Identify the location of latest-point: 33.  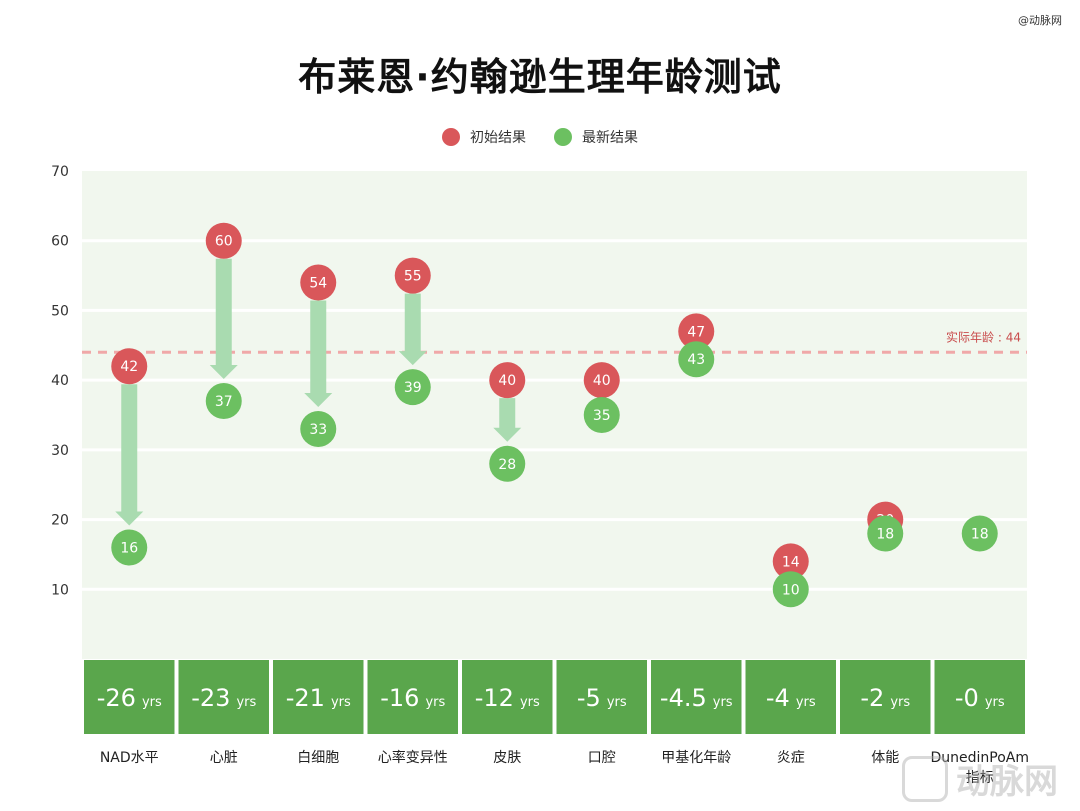
(318, 428).